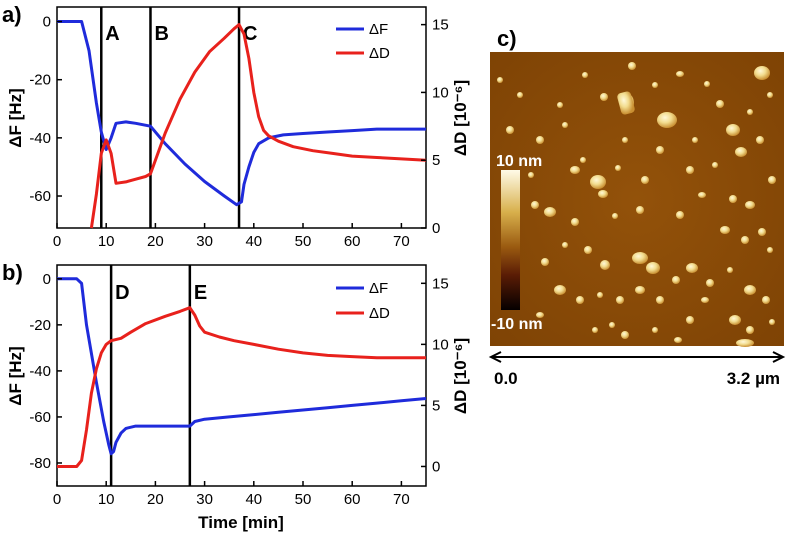 Image resolution: width=787 pixels, height=535 pixels. Describe the element at coordinates (112, 34) in the screenshot. I see `marker-label-a: A` at that location.